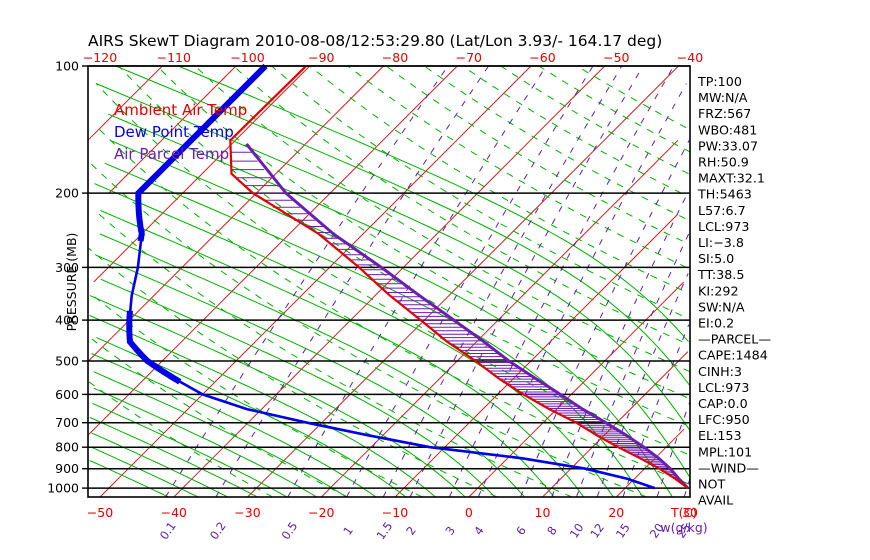  Describe the element at coordinates (174, 512) in the screenshot. I see `bottom-temp-tick: −40` at that location.